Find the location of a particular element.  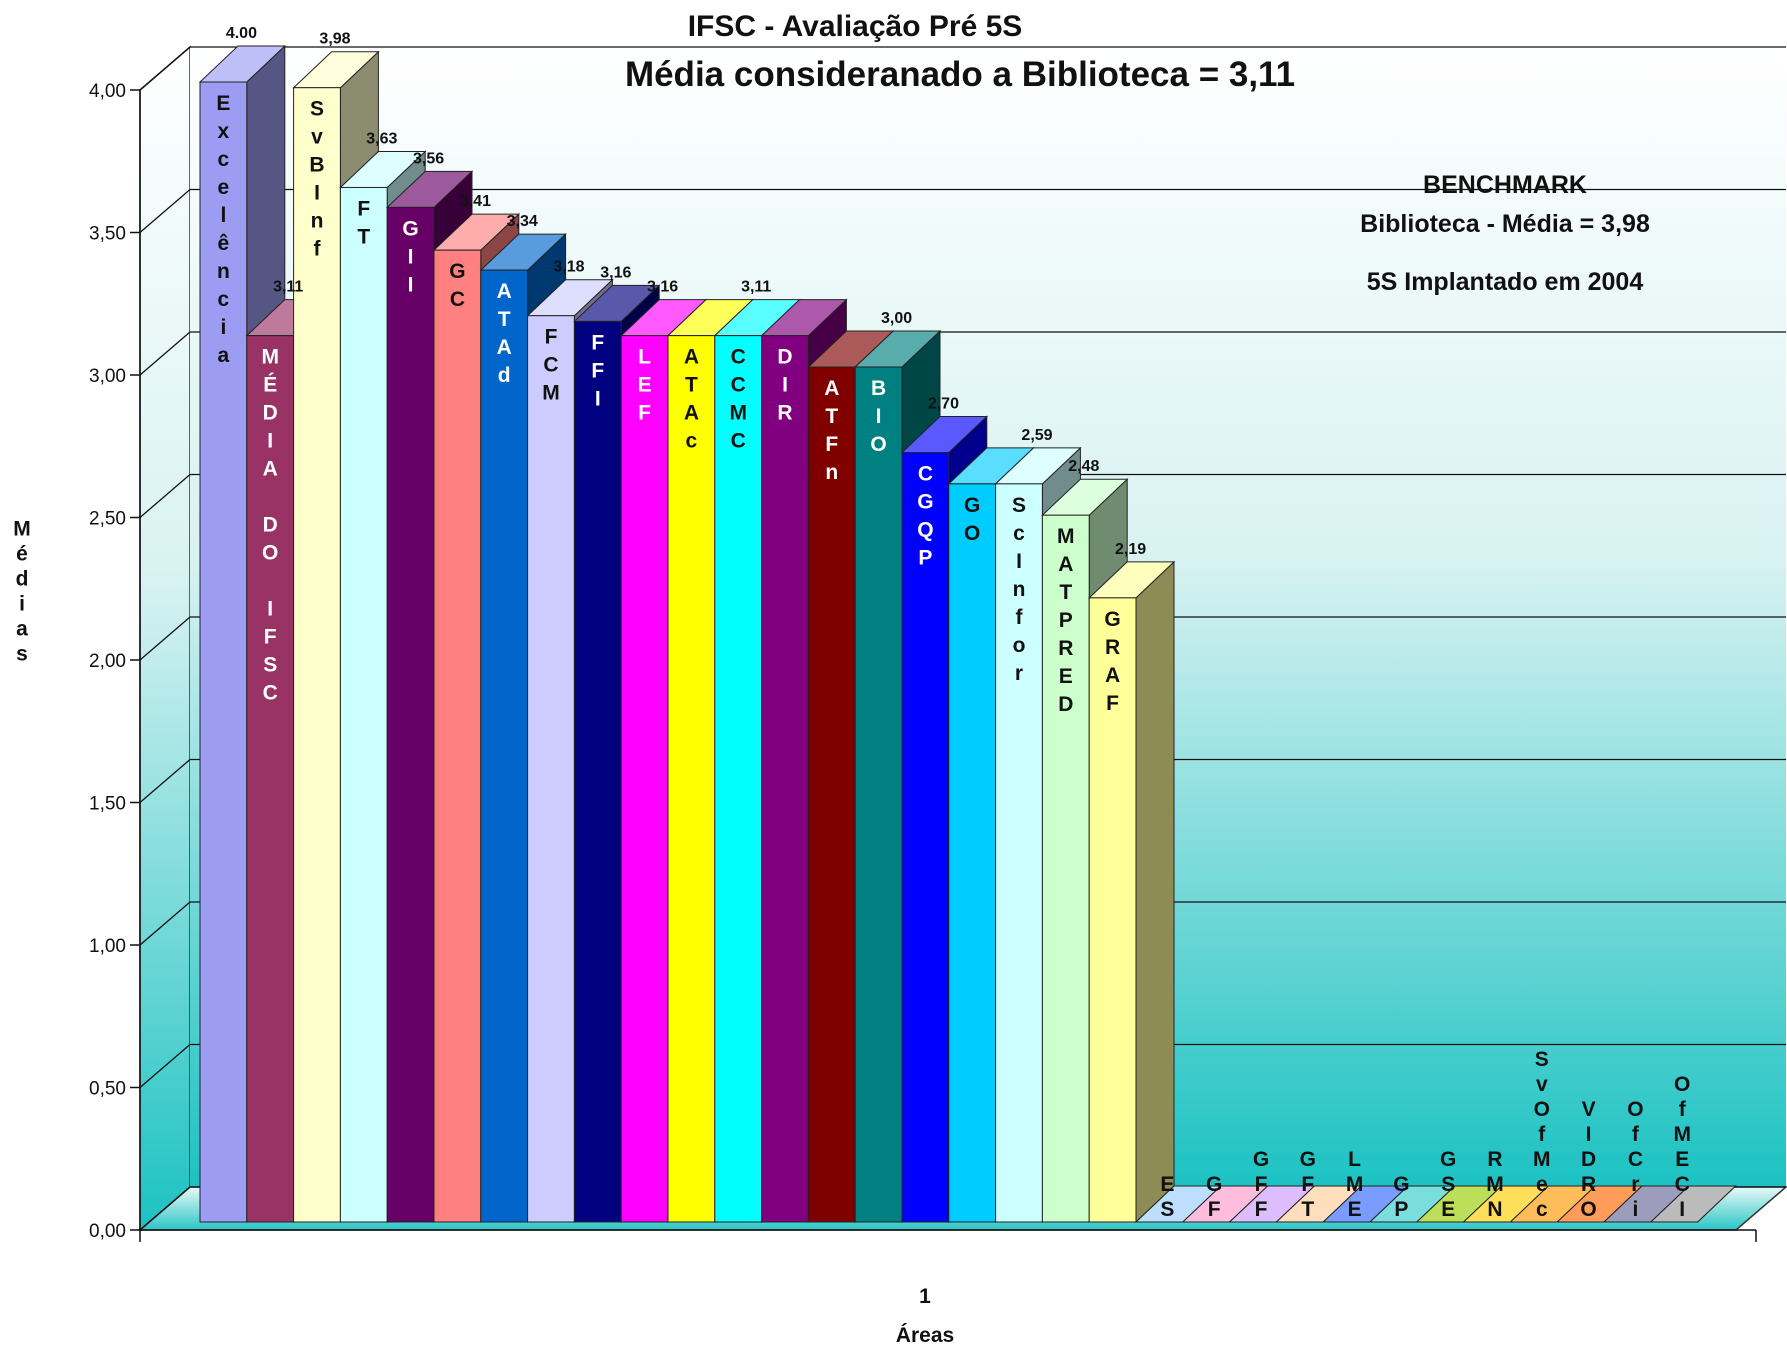

x-axis-title: Áreas is located at coordinates (925, 1335).